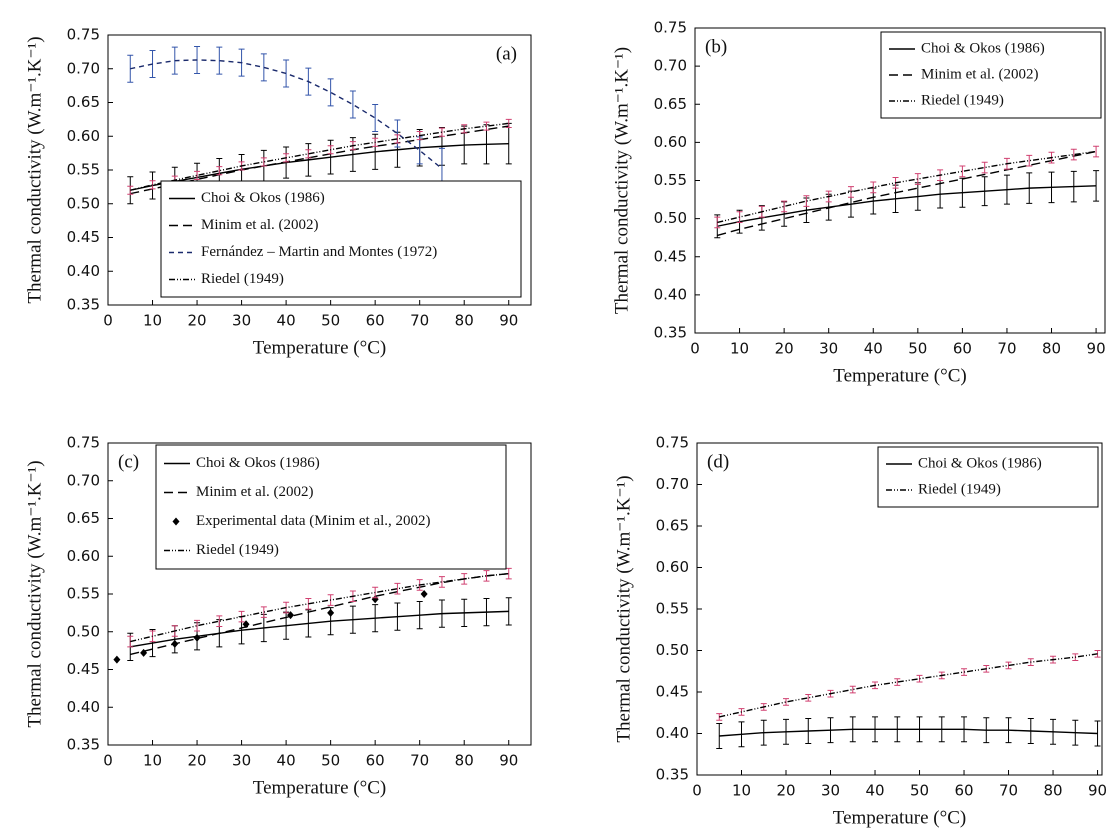  Describe the element at coordinates (672, 567) in the screenshot. I see `y-tick-label: 0.60` at that location.